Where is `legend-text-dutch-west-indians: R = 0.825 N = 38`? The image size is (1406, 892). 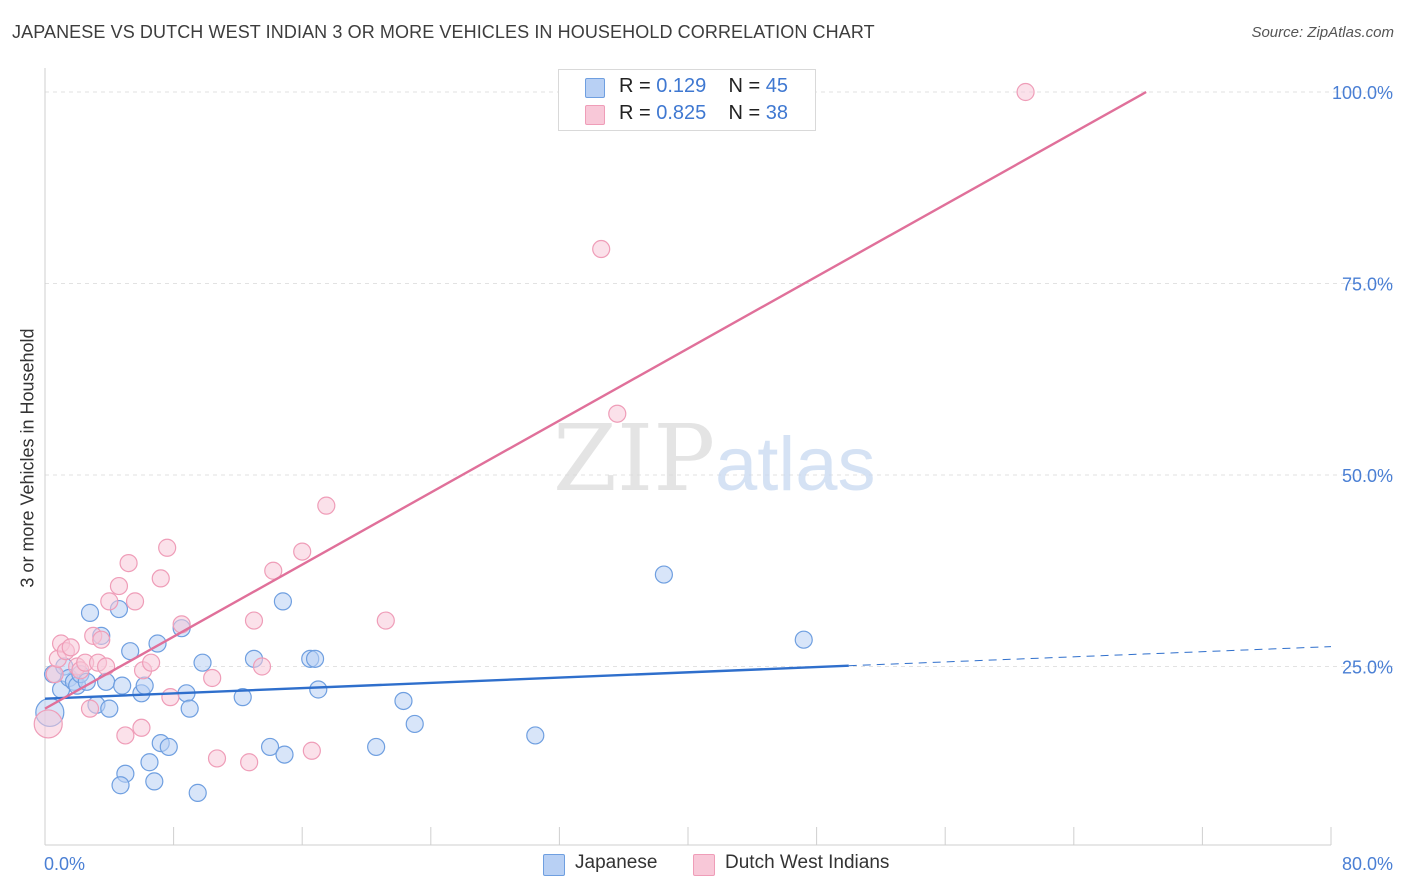 legend-text-dutch-west-indians: R = 0.825 N = 38 is located at coordinates (703, 113).